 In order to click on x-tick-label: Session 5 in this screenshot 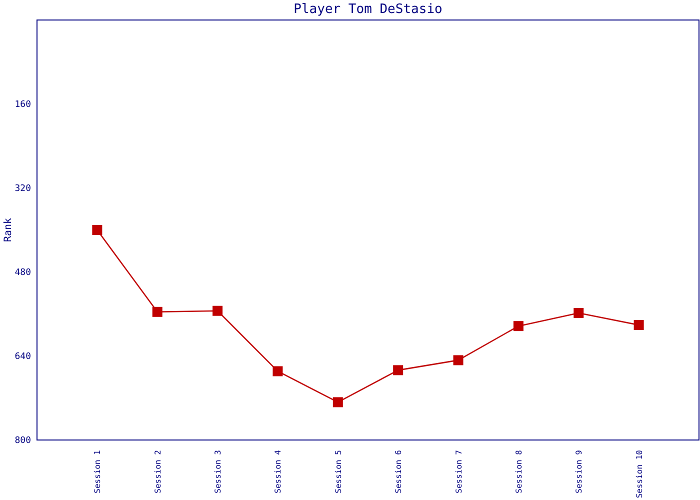, I will do `click(338, 472)`.